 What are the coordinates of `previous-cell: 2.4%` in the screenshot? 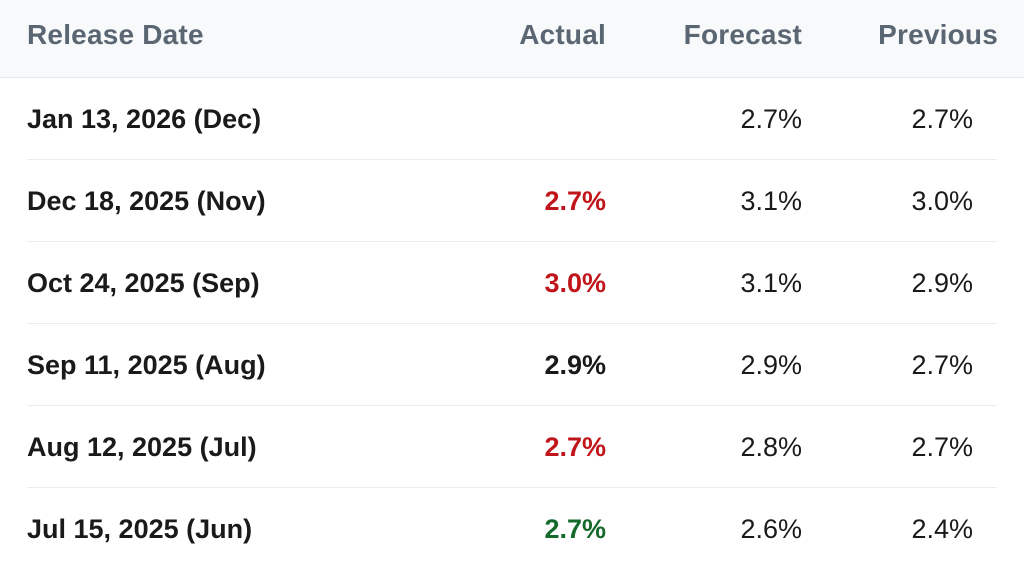 It's located at (942, 529).